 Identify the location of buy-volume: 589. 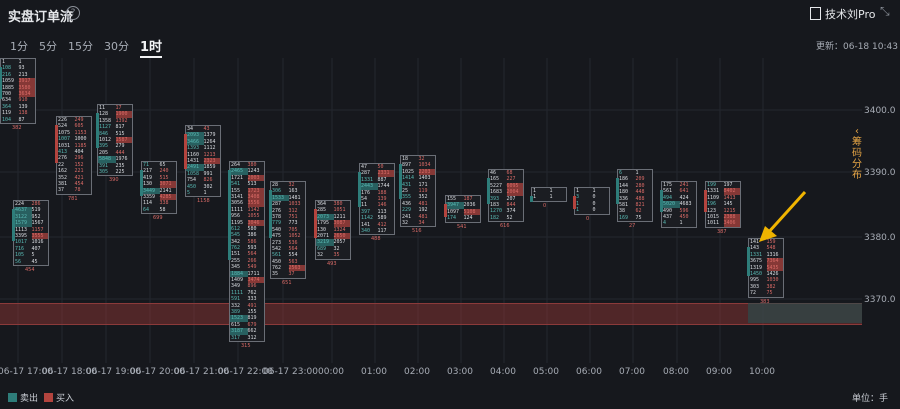
(382, 218).